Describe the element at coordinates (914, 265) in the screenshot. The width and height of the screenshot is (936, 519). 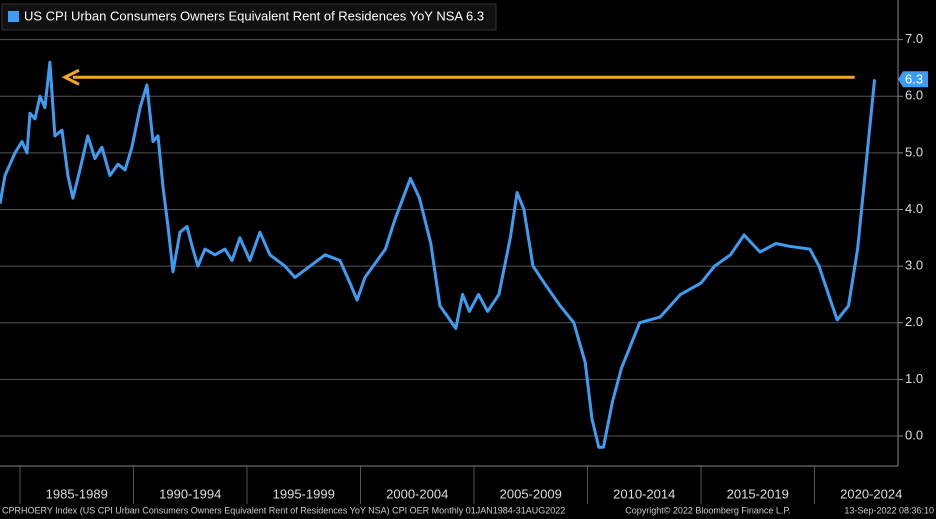
I see `y-tick-label: 3.0` at that location.